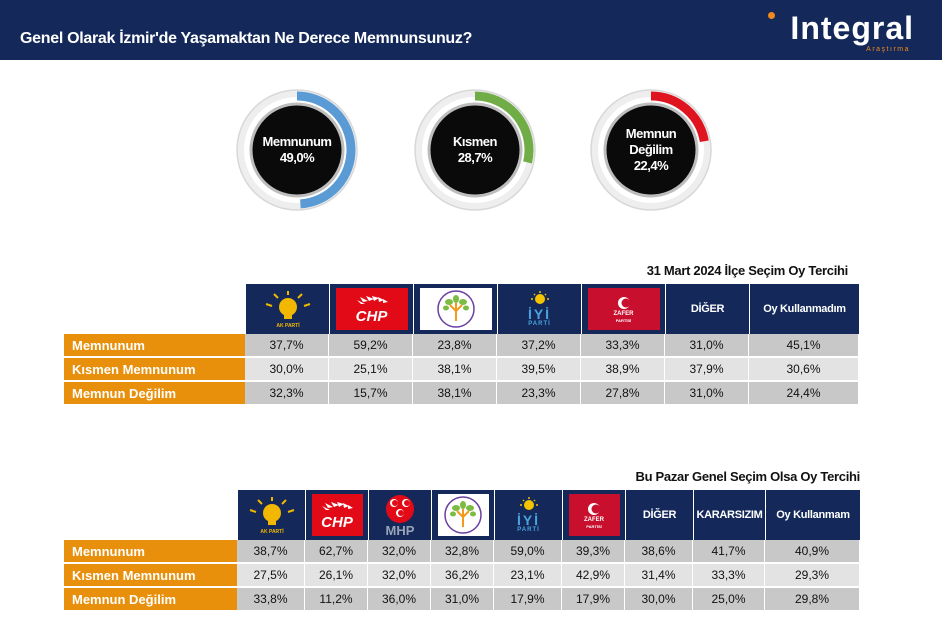  What do you see at coordinates (812, 600) in the screenshot?
I see `table-cell: 29,8%` at bounding box center [812, 600].